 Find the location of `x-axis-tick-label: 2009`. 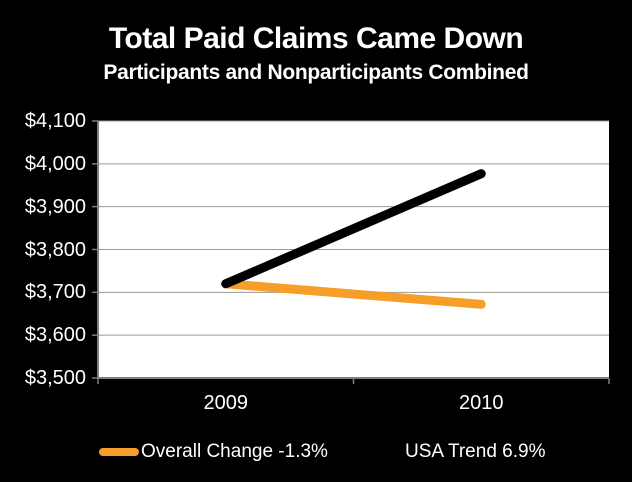

x-axis-tick-label: 2009 is located at coordinates (226, 403).